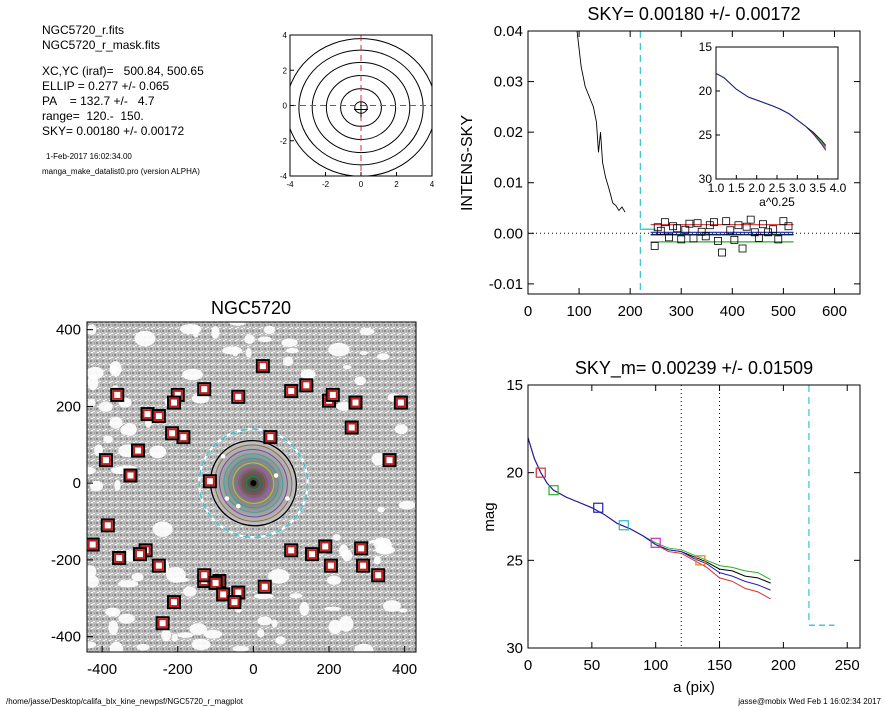  What do you see at coordinates (123, 71) in the screenshot?
I see `info-xcyc: XC,YC (iraf)= 500.84, 500.65` at bounding box center [123, 71].